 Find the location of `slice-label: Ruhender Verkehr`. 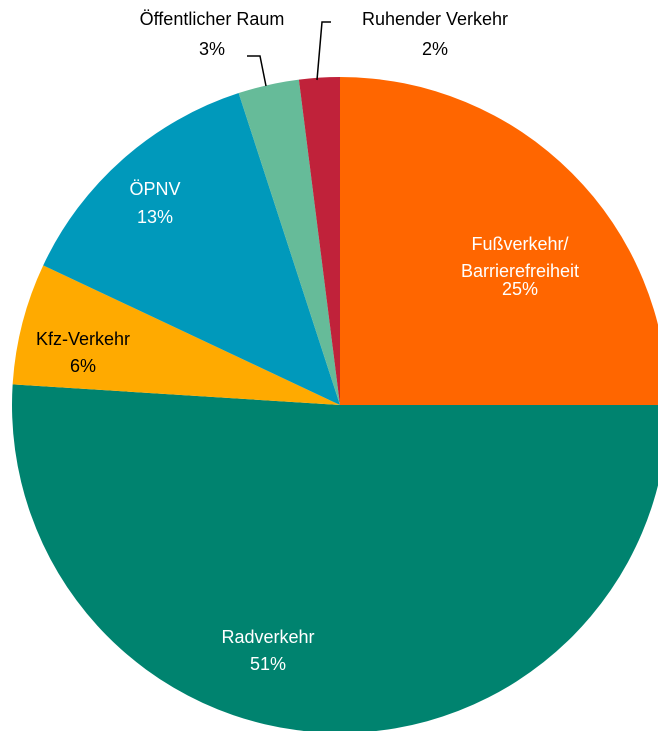

slice-label: Ruhender Verkehr is located at coordinates (435, 19).